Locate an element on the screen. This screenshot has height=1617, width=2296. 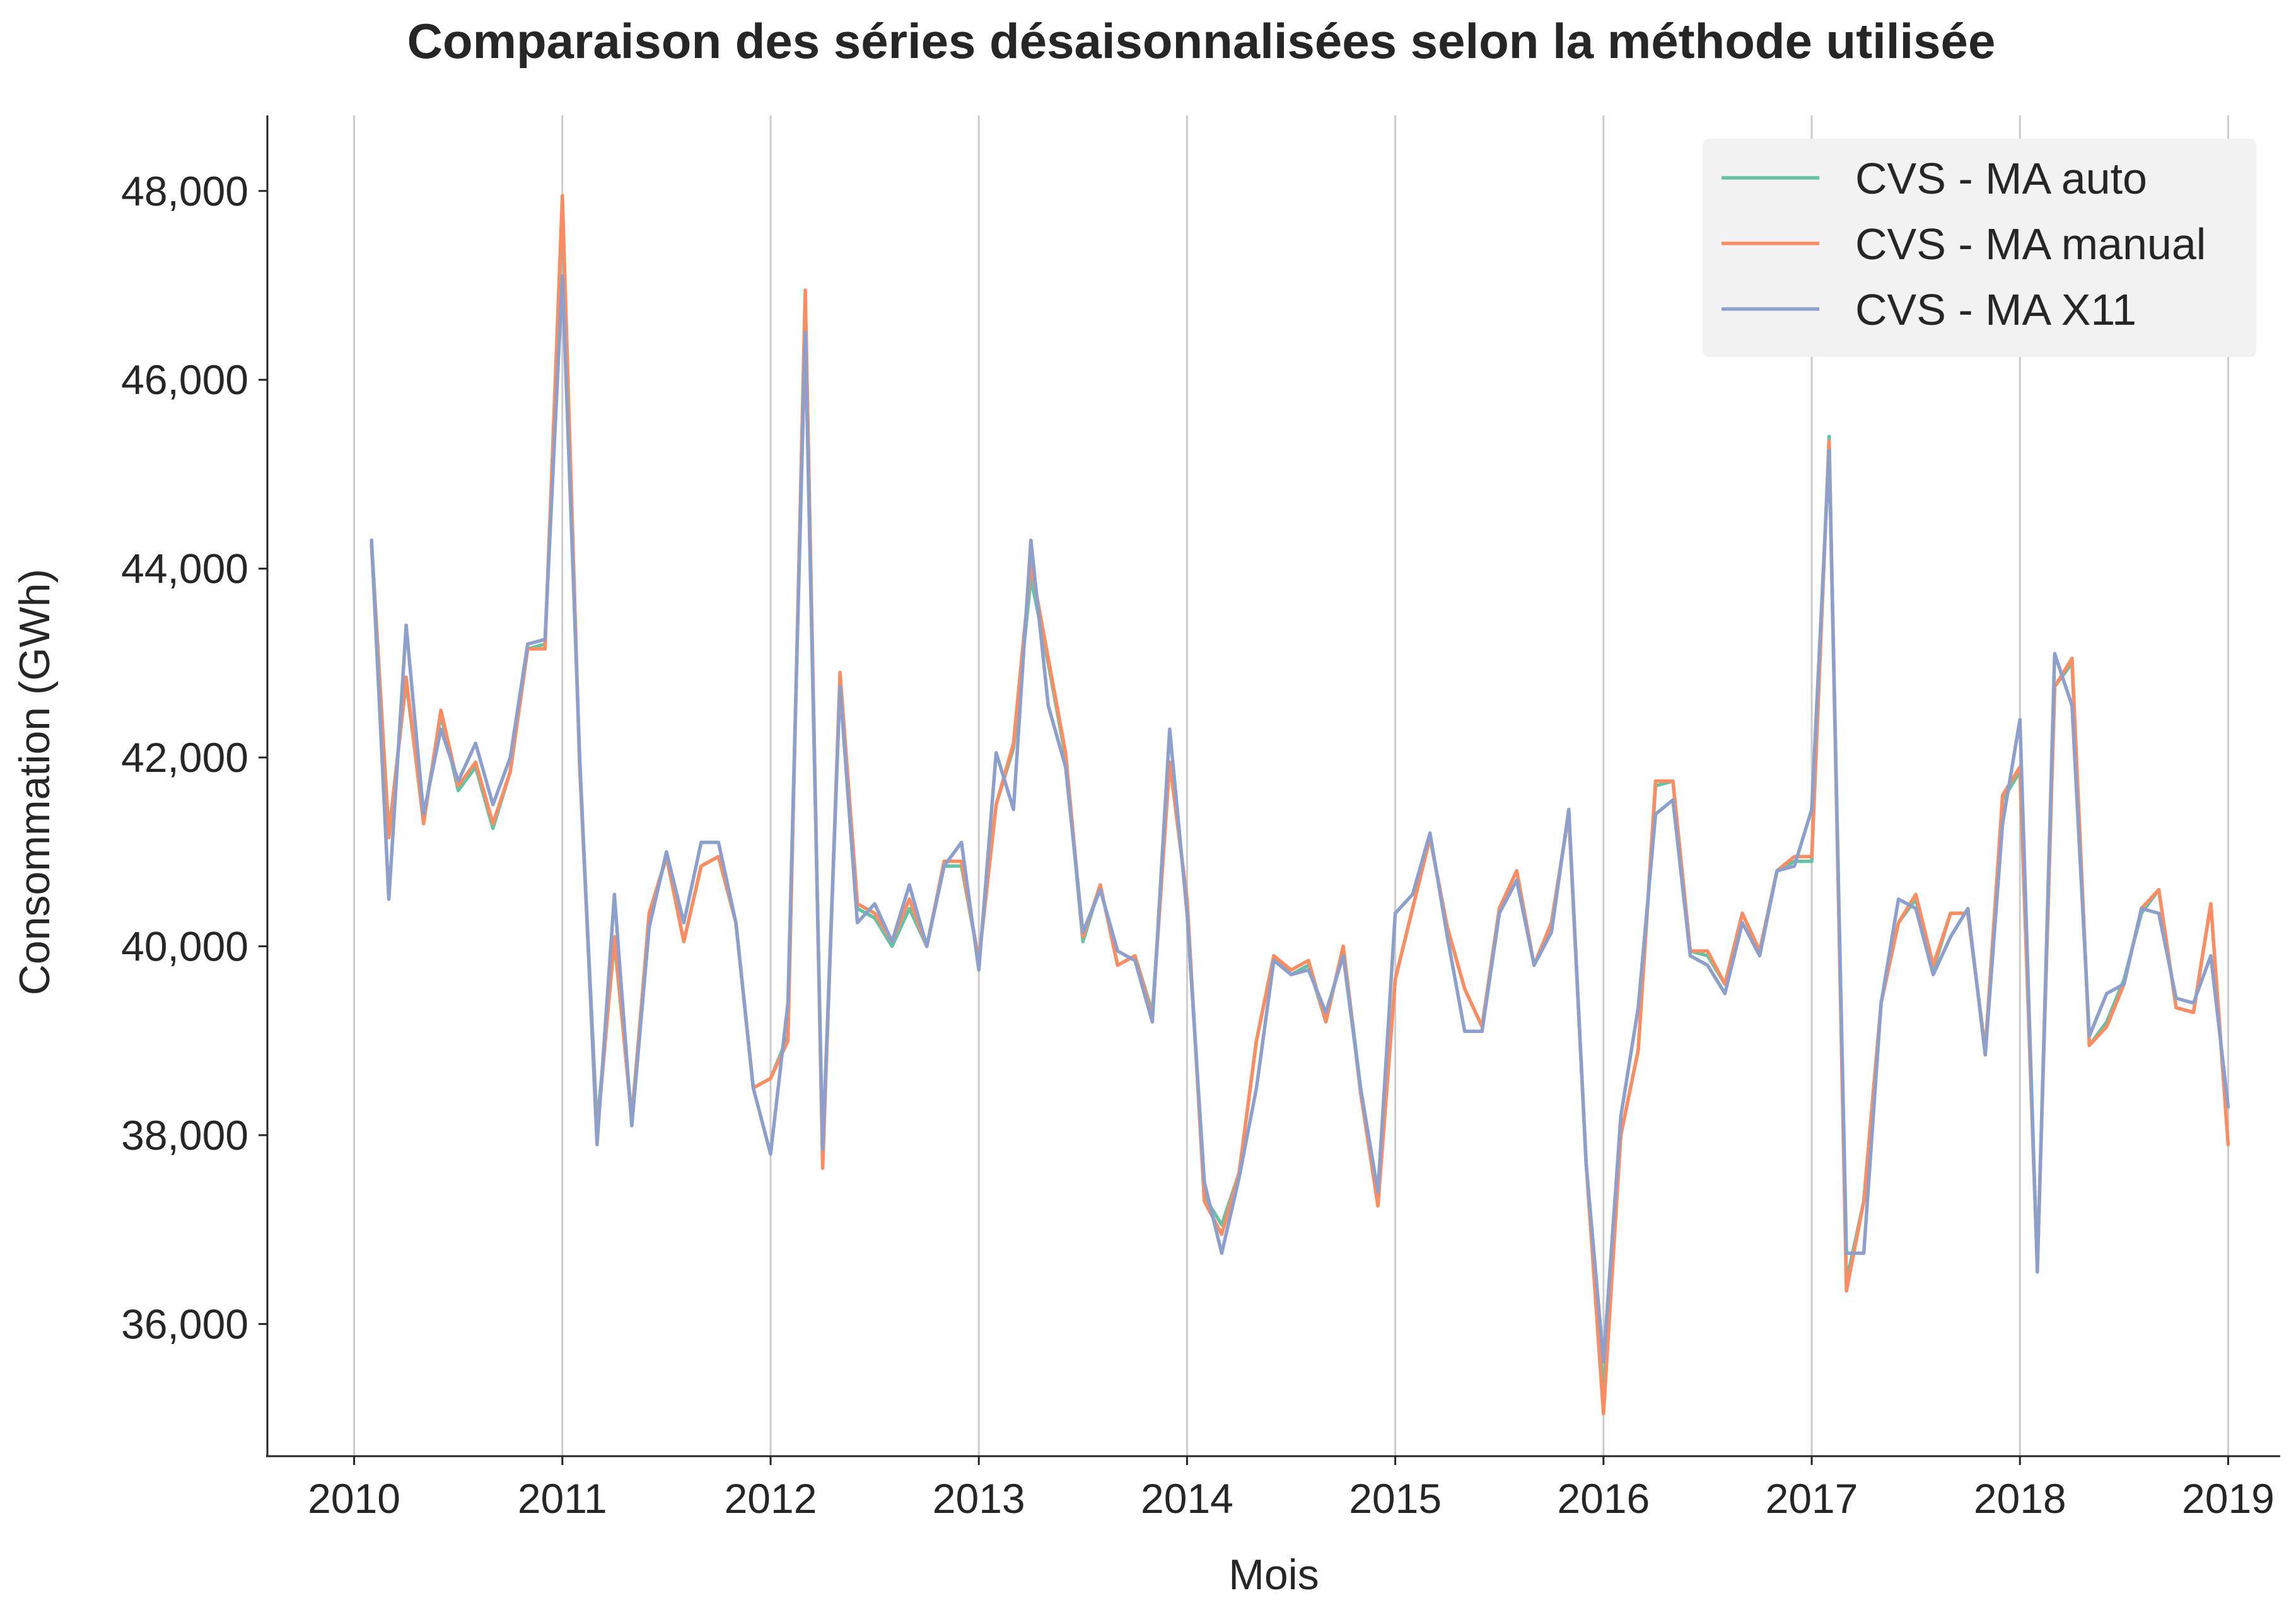
x-tick-label: 2017 is located at coordinates (1812, 1499).